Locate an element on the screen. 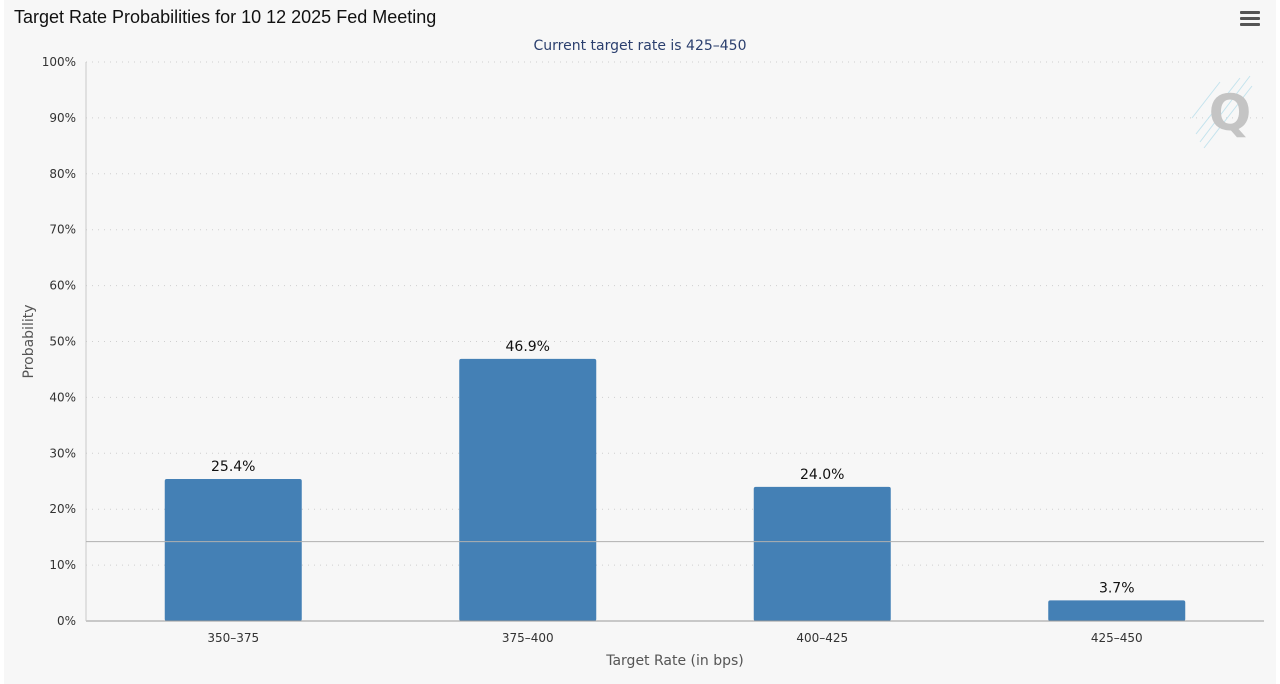 Image resolution: width=1280 pixels, height=684 pixels. data-label: 25.4% is located at coordinates (233, 467).